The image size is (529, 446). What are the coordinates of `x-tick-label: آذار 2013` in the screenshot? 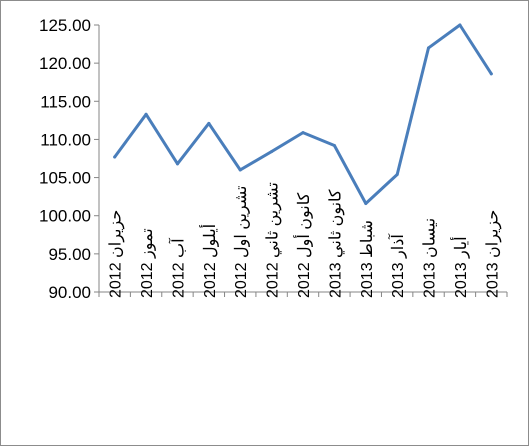 It's located at (397, 265).